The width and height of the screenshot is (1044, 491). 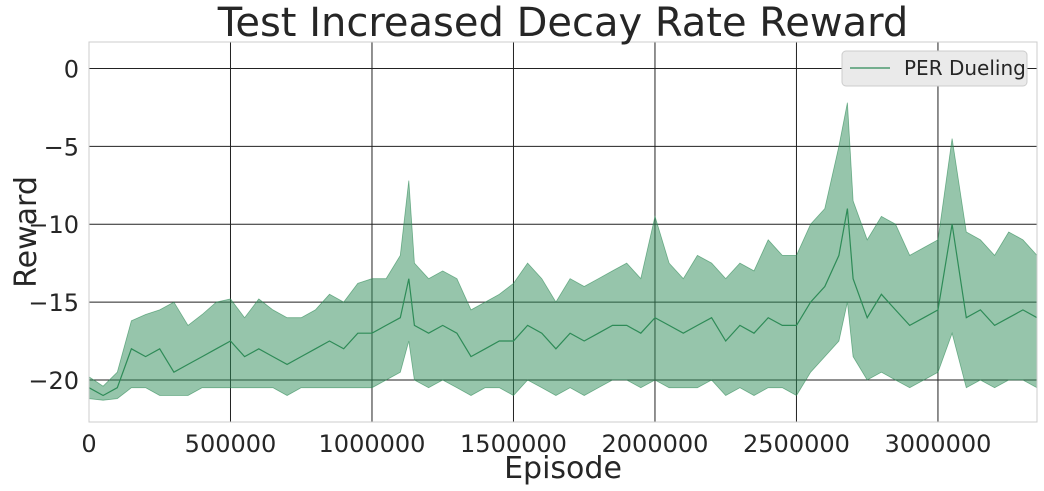 I want to click on x-axis-label: Episode, so click(x=563, y=468).